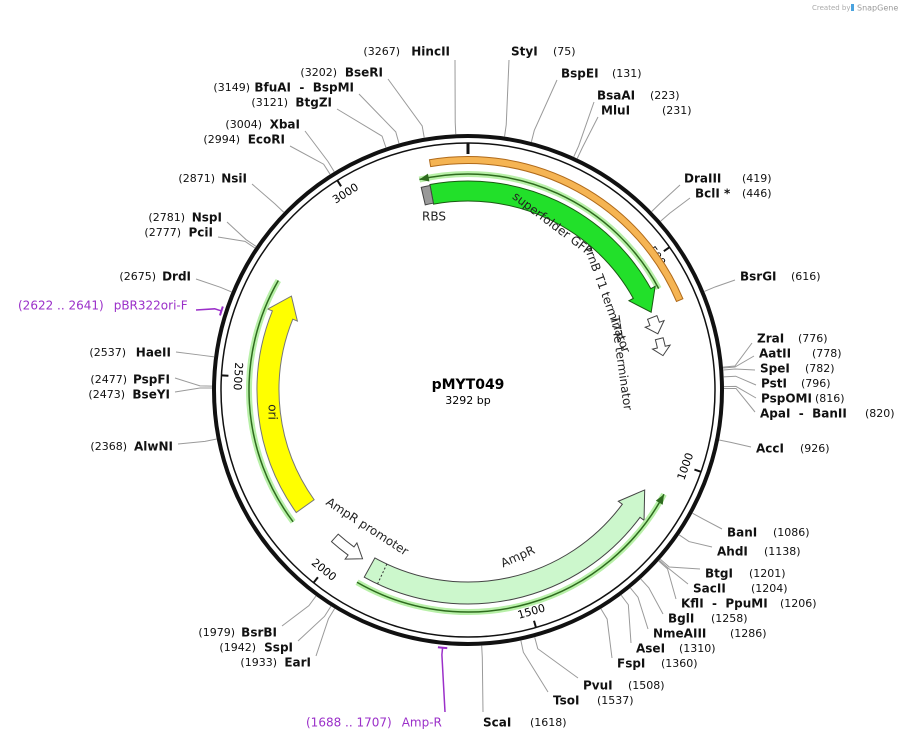 Image resolution: width=909 pixels, height=741 pixels. I want to click on enzyme-position: (616), so click(806, 276).